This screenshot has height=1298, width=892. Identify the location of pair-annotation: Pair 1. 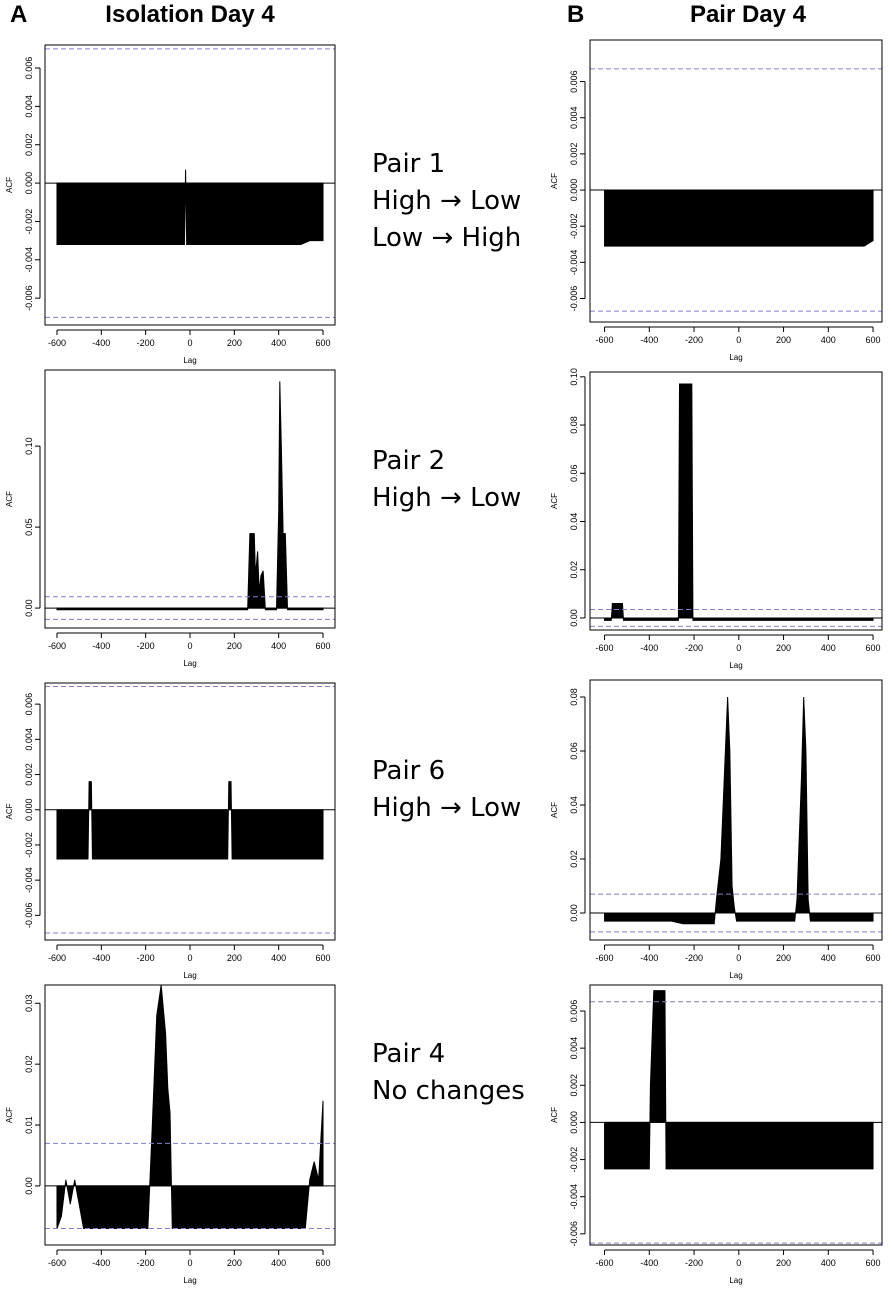
(408, 164).